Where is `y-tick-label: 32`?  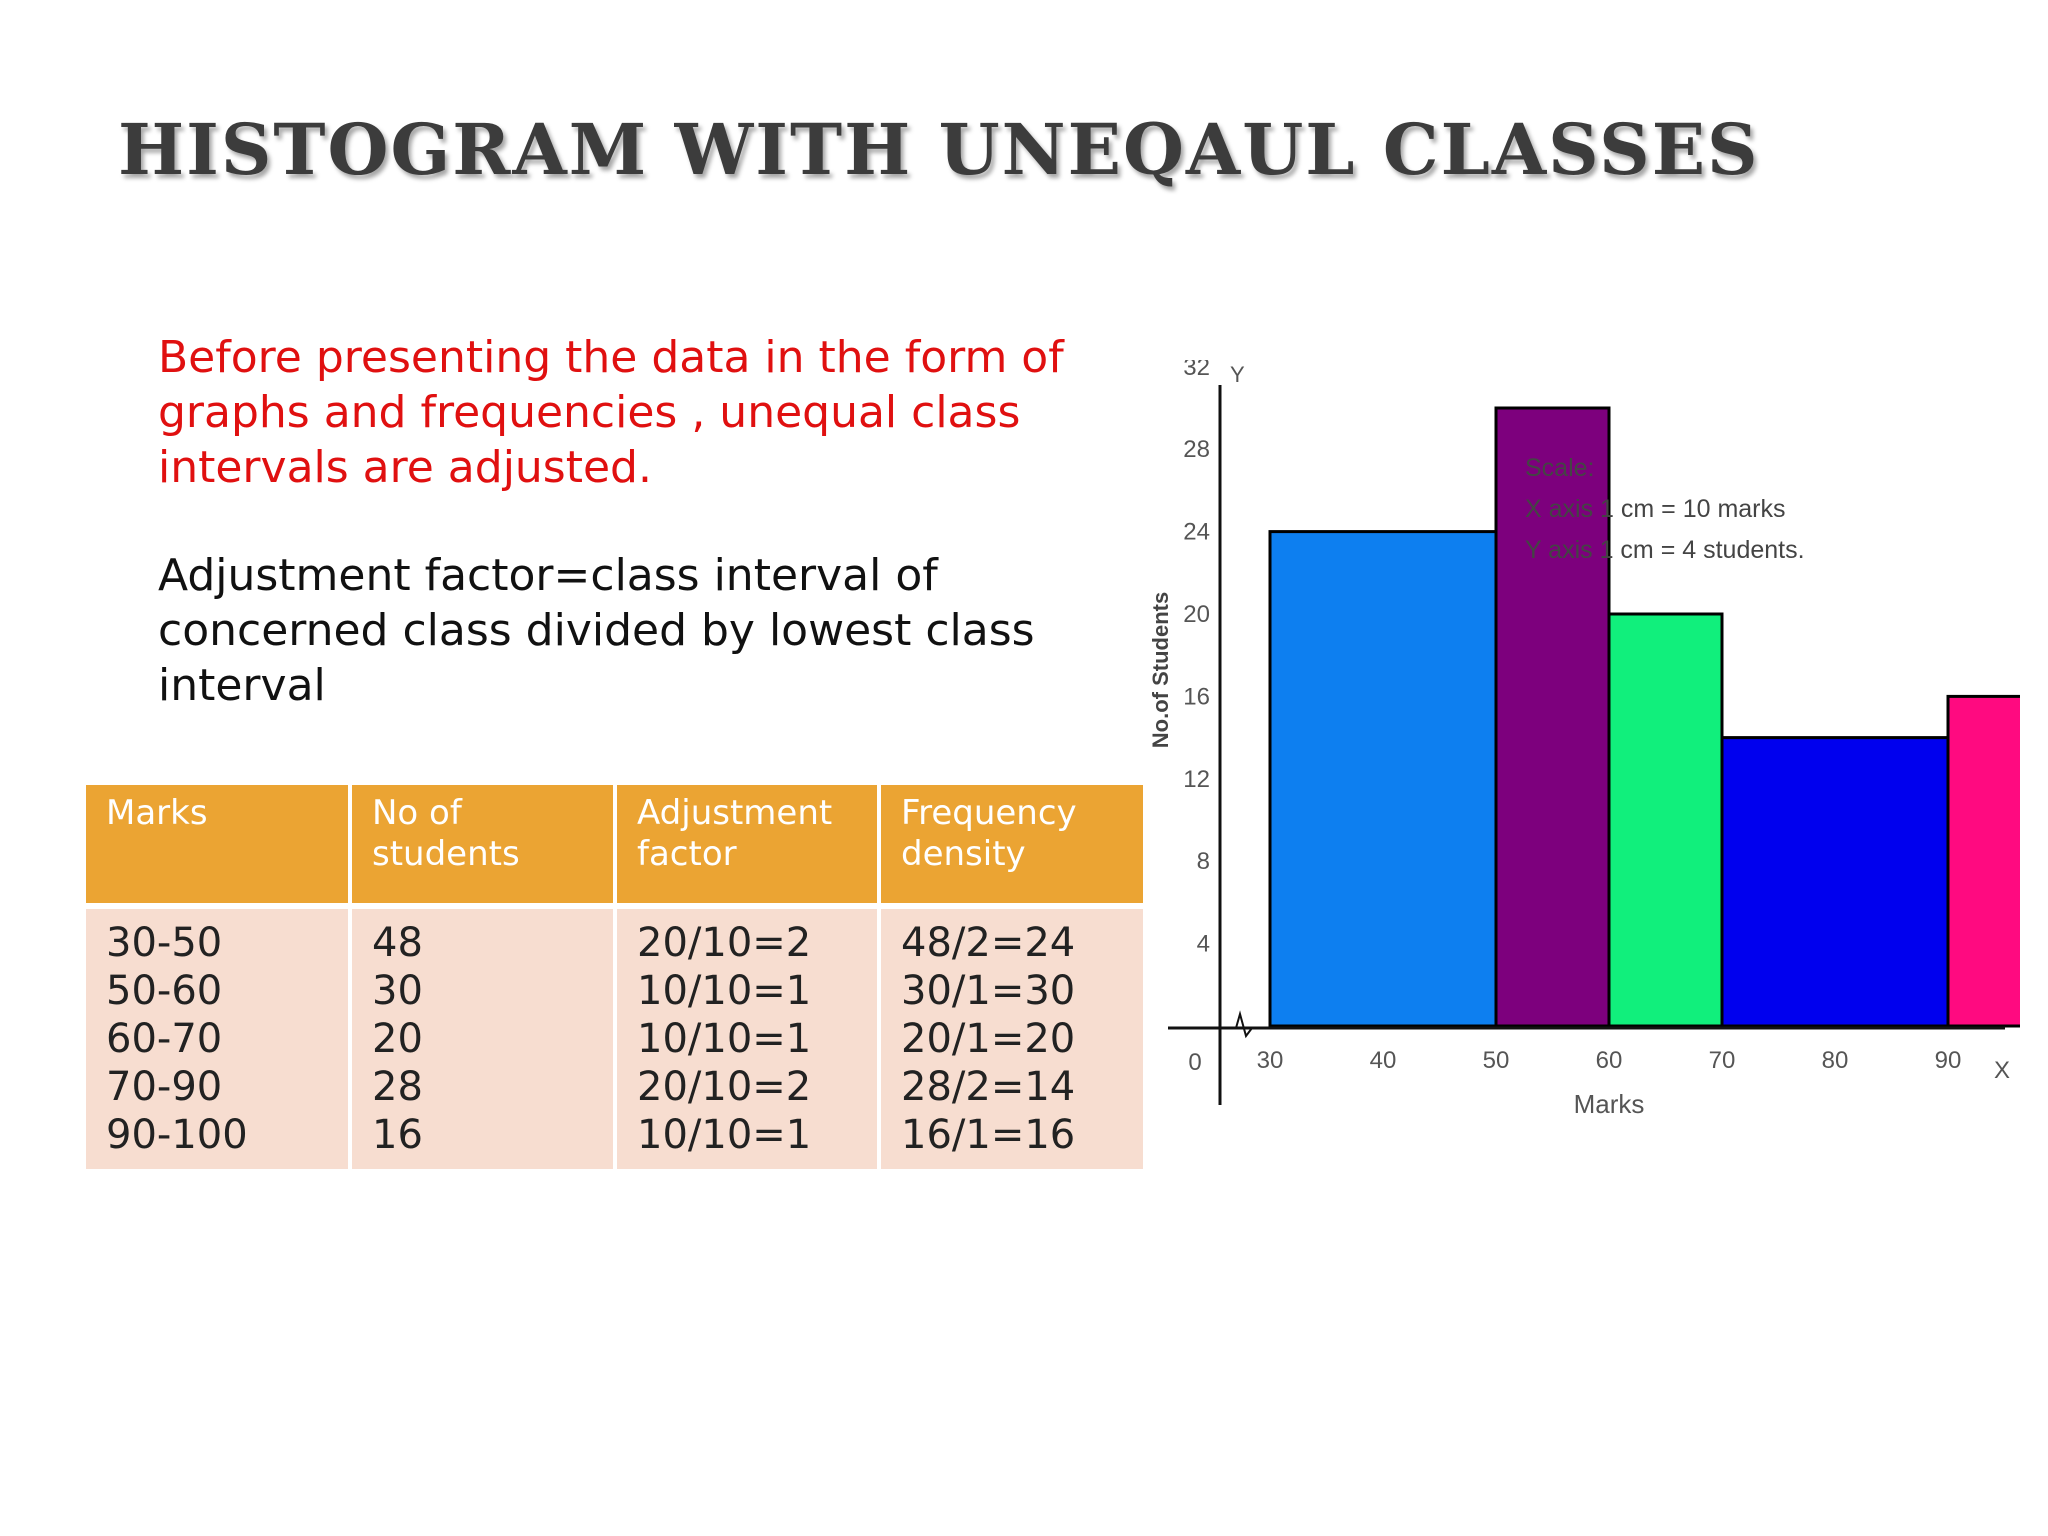
y-tick-label: 32 is located at coordinates (1196, 370).